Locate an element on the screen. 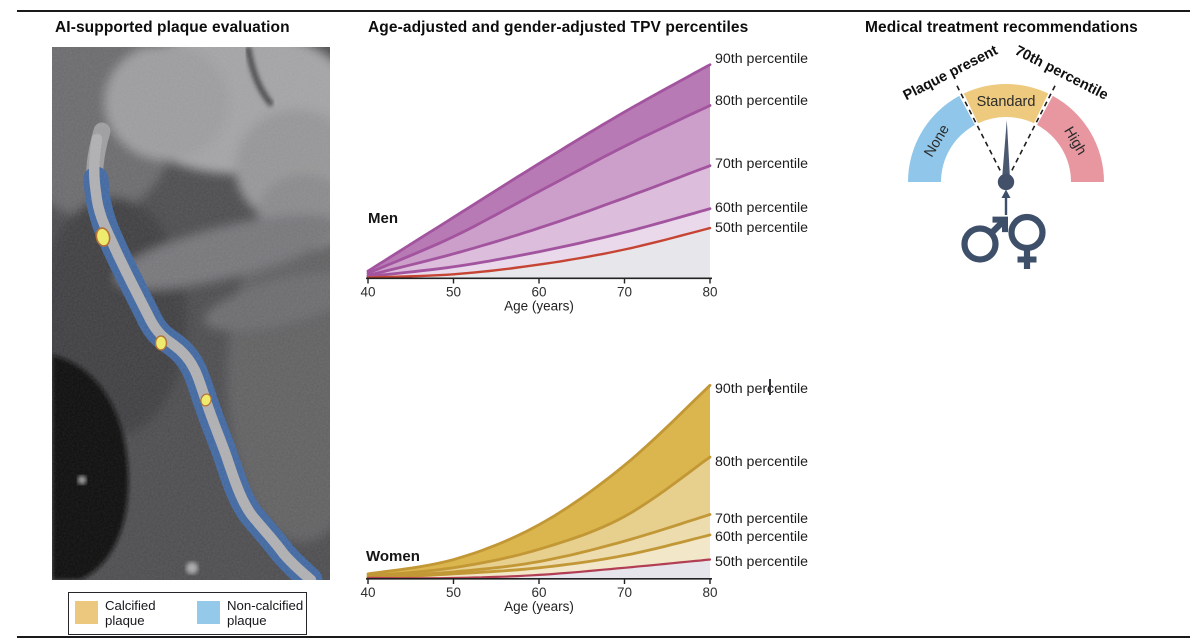  men-line-50th is located at coordinates (539, 252).